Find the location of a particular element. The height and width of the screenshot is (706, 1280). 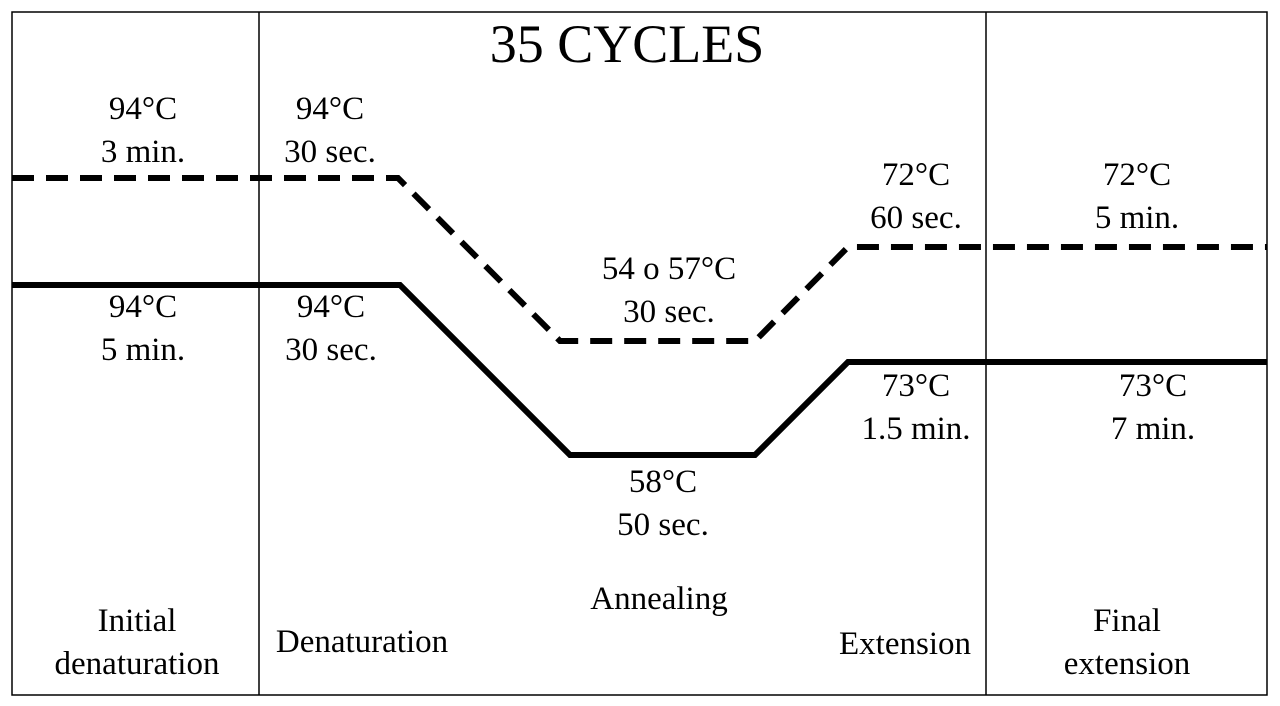

dashed-step-denaturation-label: 94°C 30 sec. is located at coordinates (330, 131).